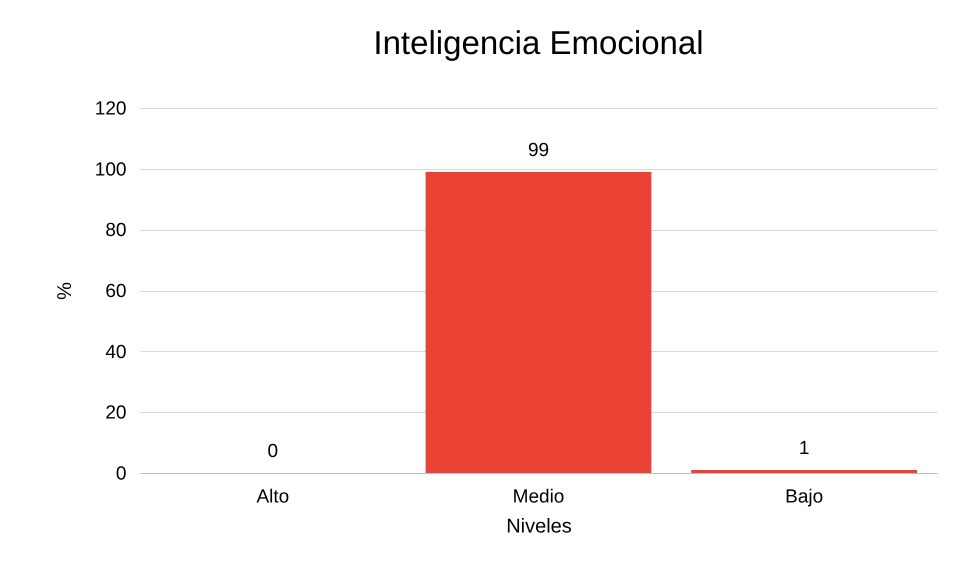 This screenshot has height=581, width=956. I want to click on y-axis-title: %, so click(65, 291).